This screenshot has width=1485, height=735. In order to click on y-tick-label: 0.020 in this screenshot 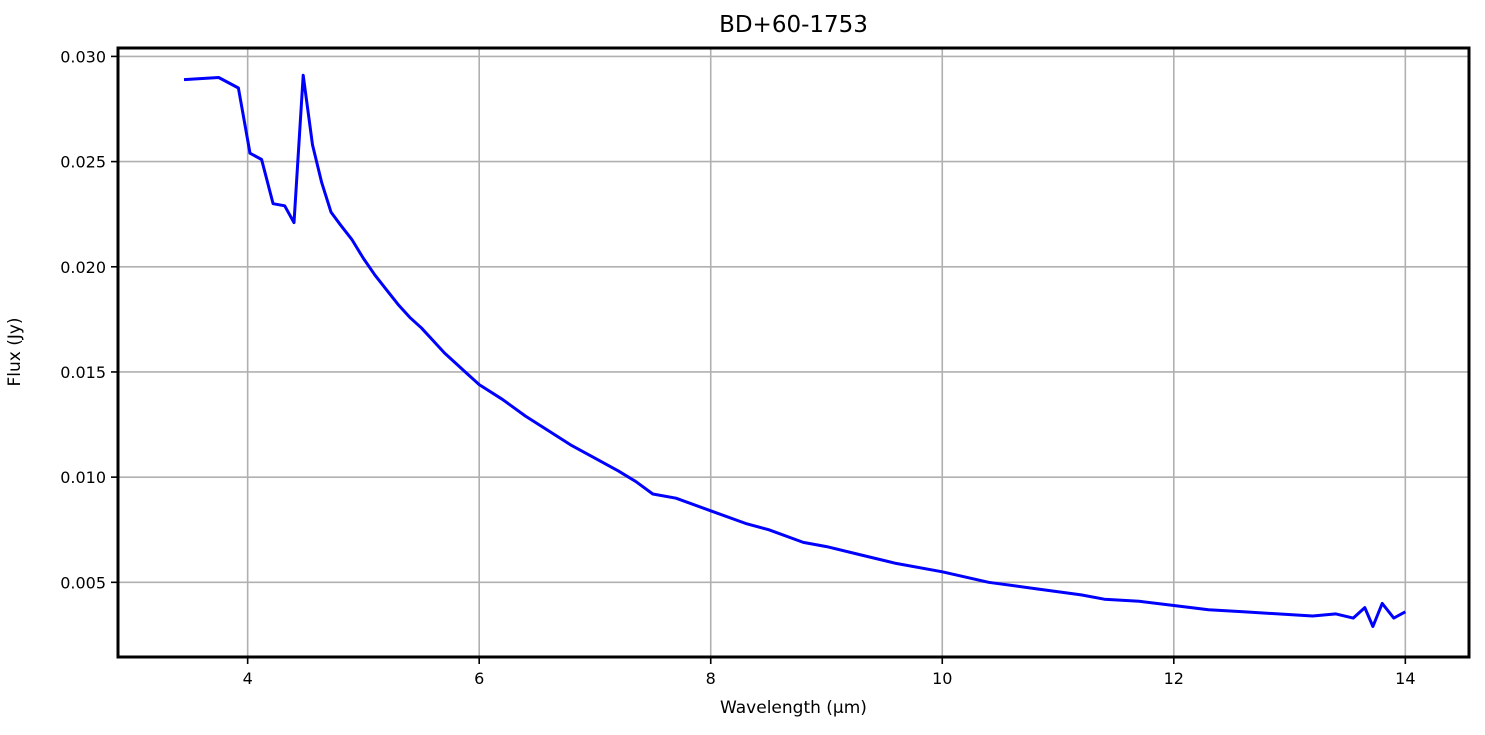, I will do `click(83, 267)`.